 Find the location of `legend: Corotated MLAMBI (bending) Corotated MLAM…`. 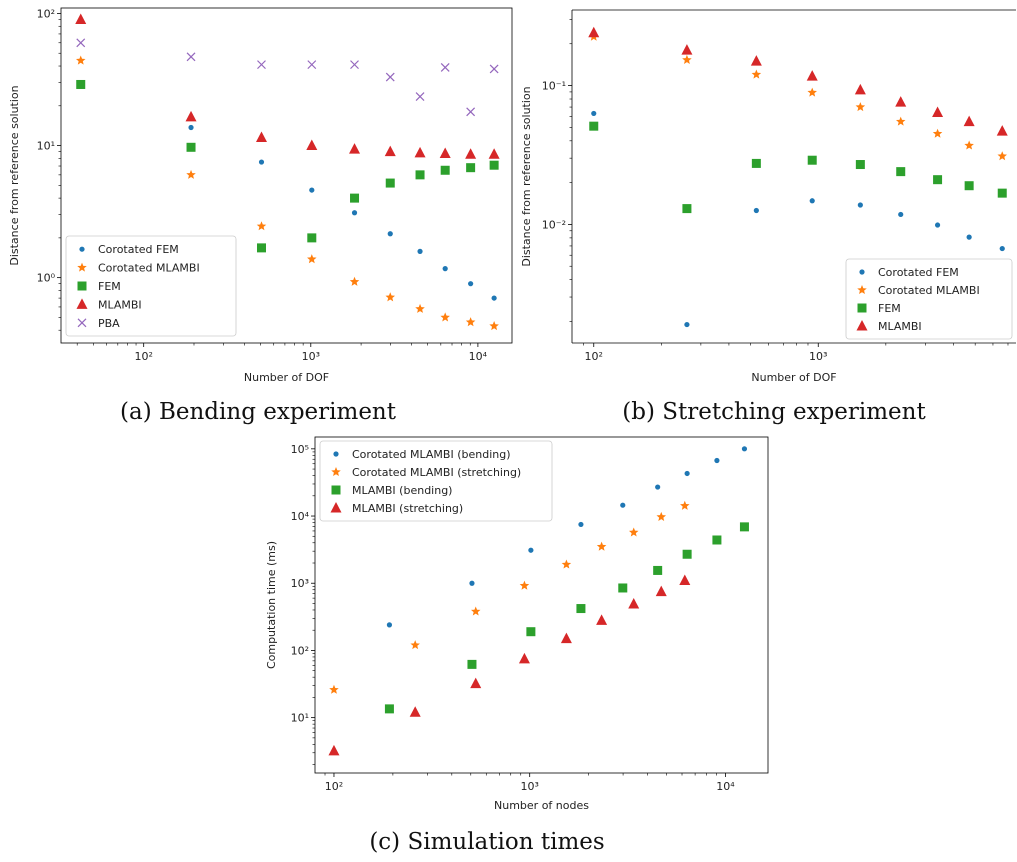

legend: Corotated MLAMBI (bending) Corotated MLAM… is located at coordinates (436, 481).